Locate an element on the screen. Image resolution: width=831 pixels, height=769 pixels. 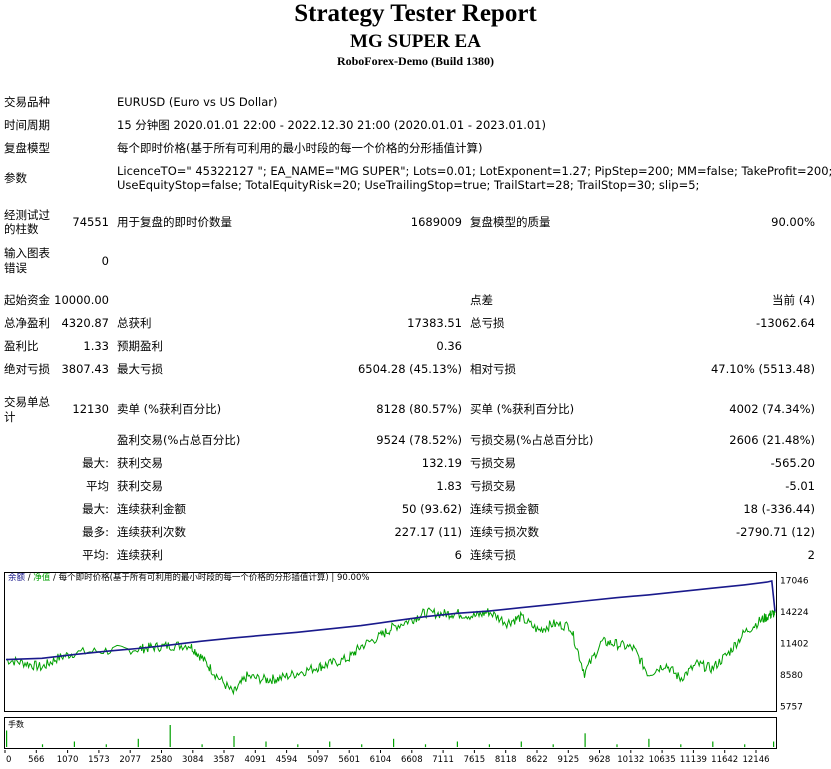
most-consec-profit-value: 227.17 (11) is located at coordinates (428, 532).